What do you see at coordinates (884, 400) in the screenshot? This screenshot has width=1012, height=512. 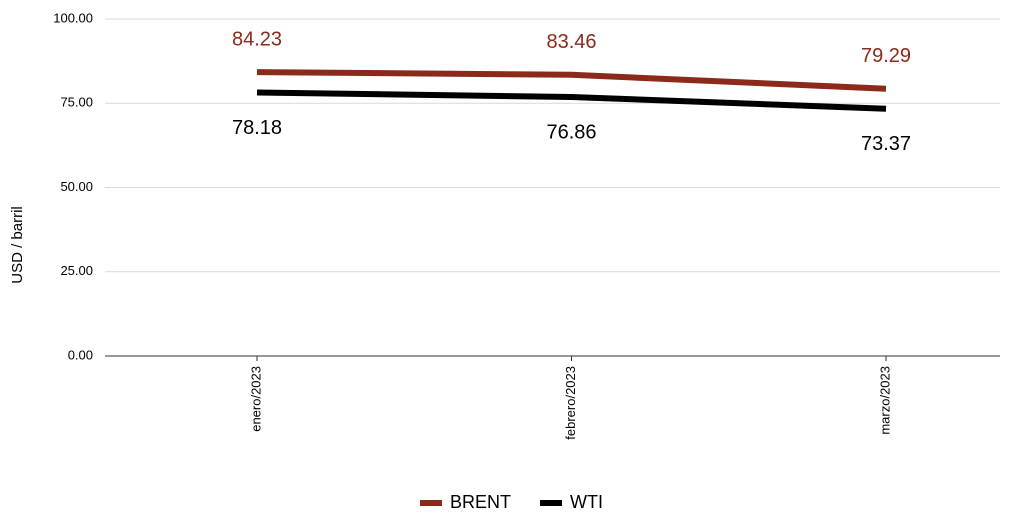 I see `x-tick-label: marzo/2023` at bounding box center [884, 400].